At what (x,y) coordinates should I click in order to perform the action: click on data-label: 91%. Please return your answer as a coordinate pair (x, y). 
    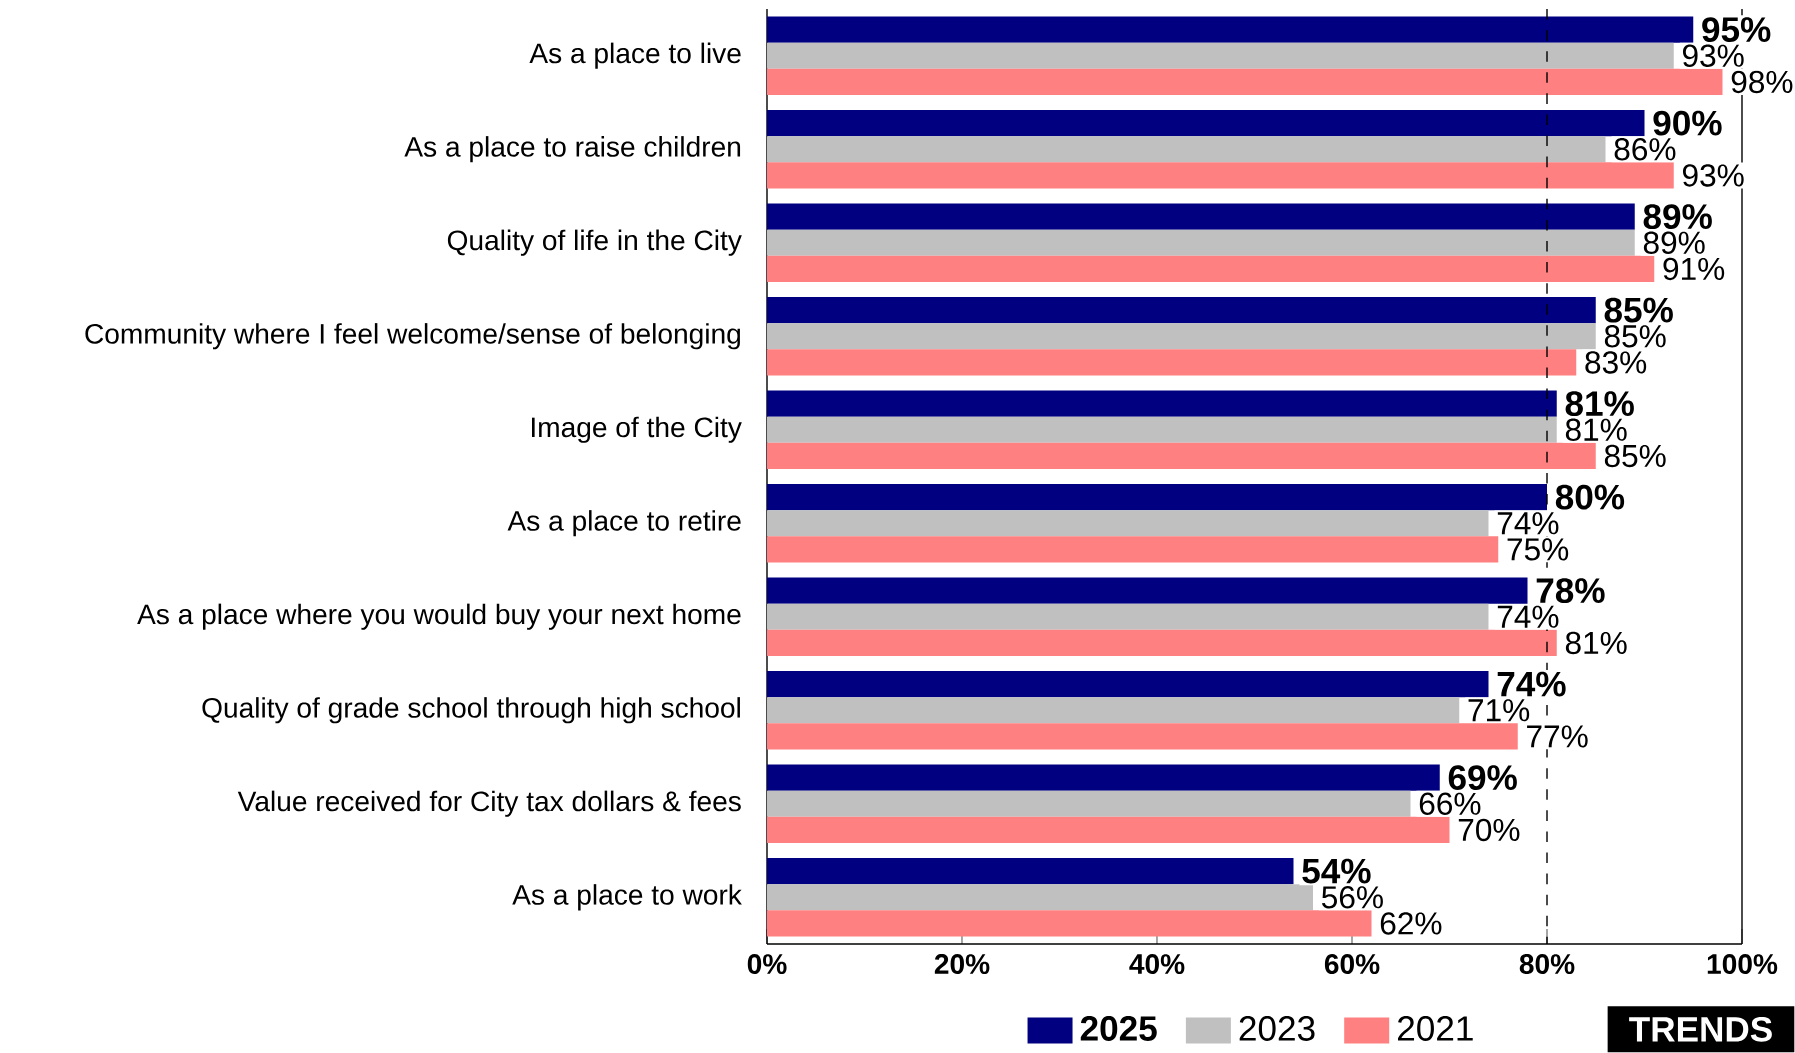
    Looking at the image, I should click on (1694, 269).